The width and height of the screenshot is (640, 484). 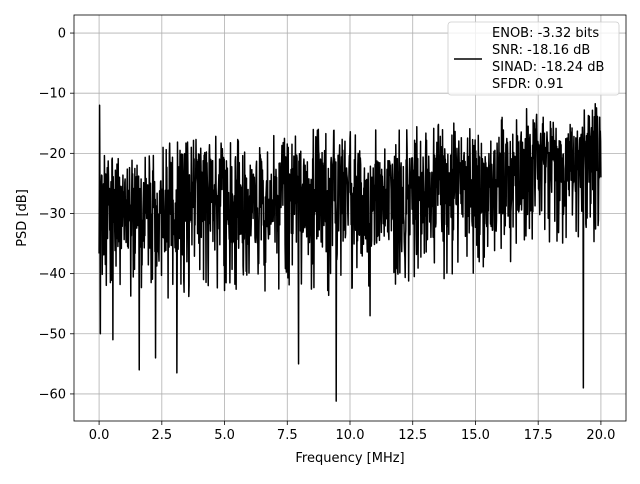 I want to click on y-tick-label: 0, so click(x=62, y=34).